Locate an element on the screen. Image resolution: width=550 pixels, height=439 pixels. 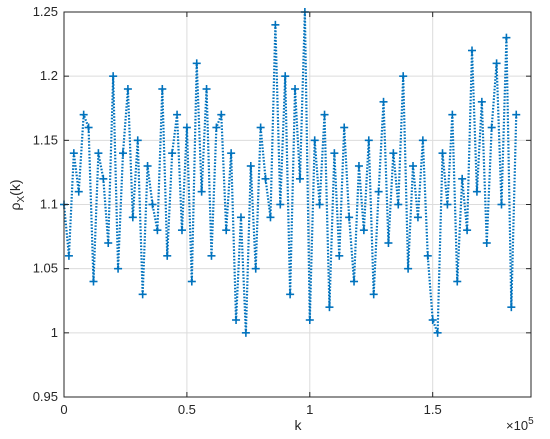
y-tick-label: 1.2 is located at coordinates (49, 75).